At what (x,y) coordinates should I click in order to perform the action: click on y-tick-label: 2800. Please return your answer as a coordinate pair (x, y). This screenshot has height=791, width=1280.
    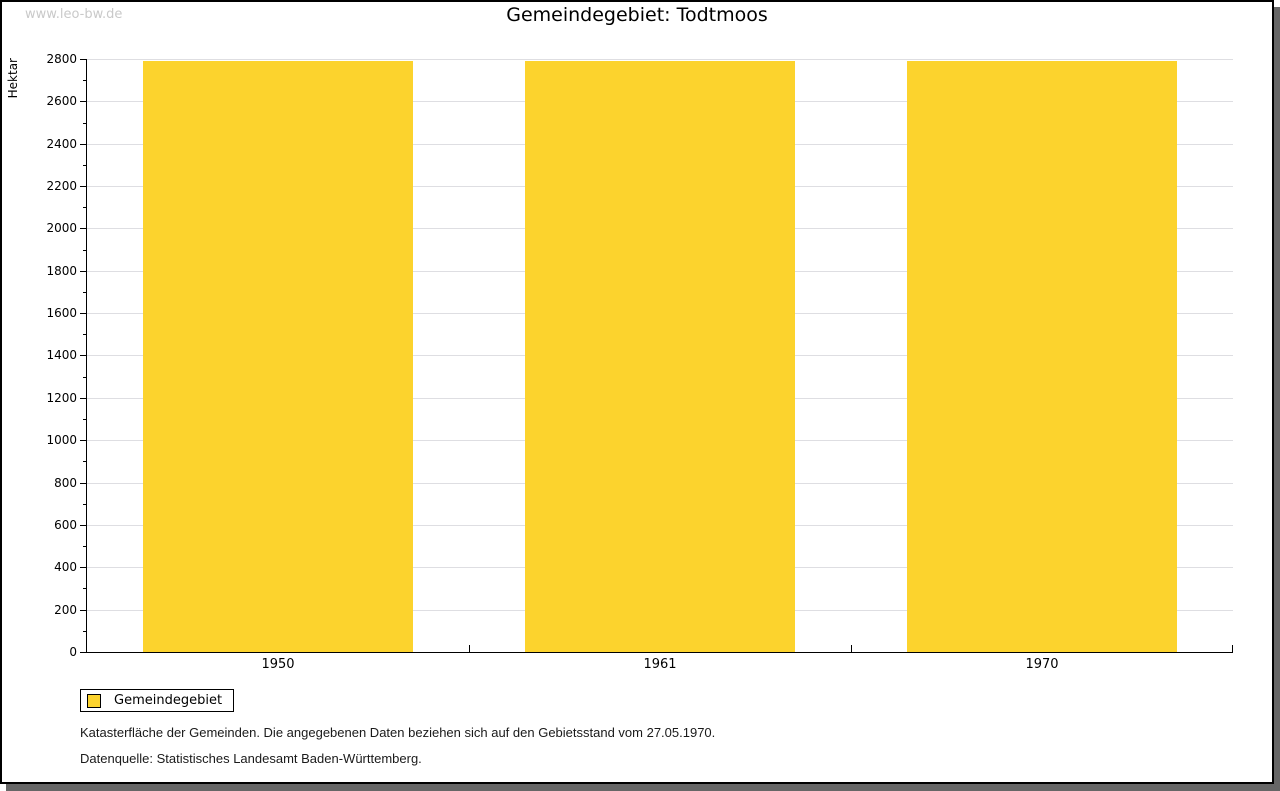
    Looking at the image, I should click on (61, 59).